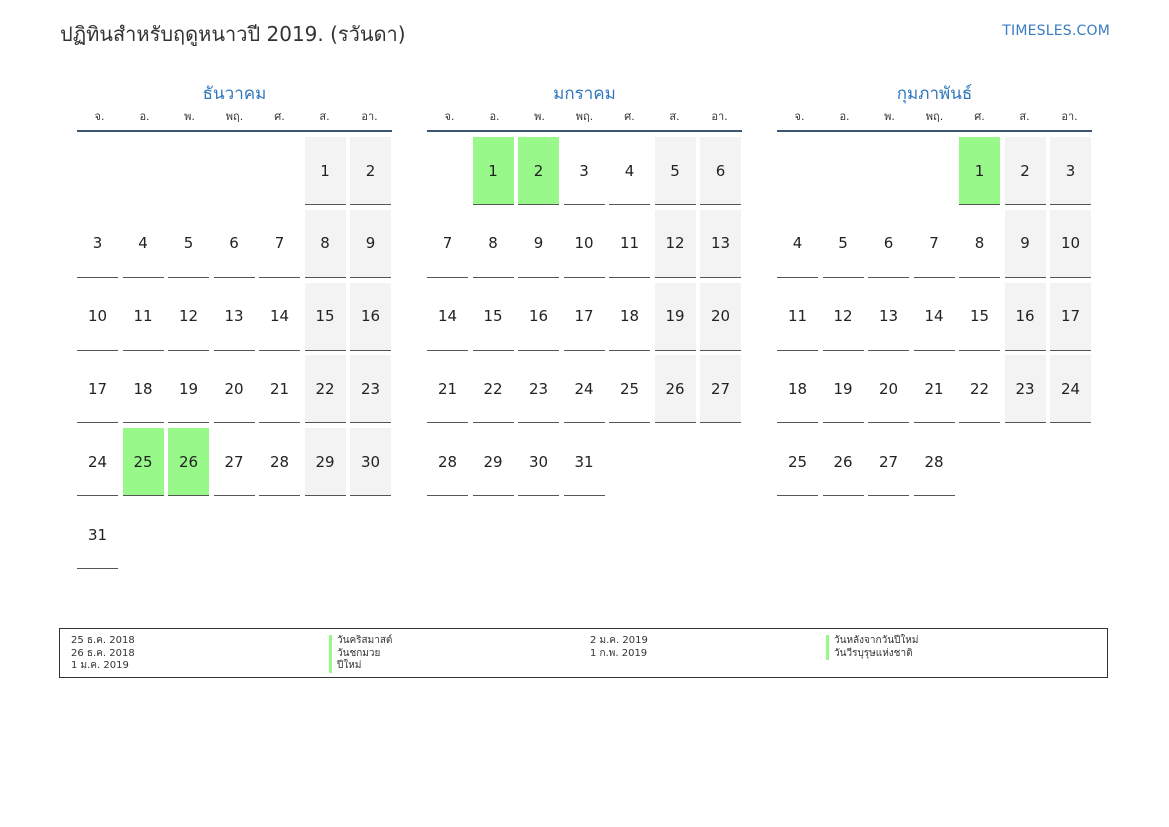  I want to click on weekday-label: จ., so click(799, 116).